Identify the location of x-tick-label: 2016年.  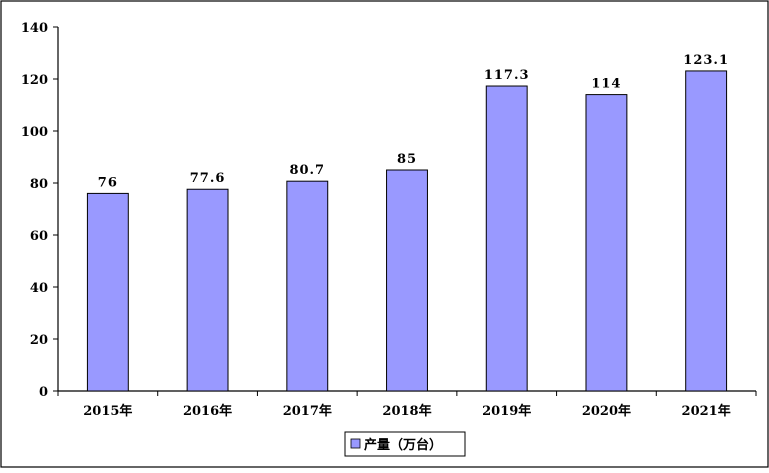
(207, 411).